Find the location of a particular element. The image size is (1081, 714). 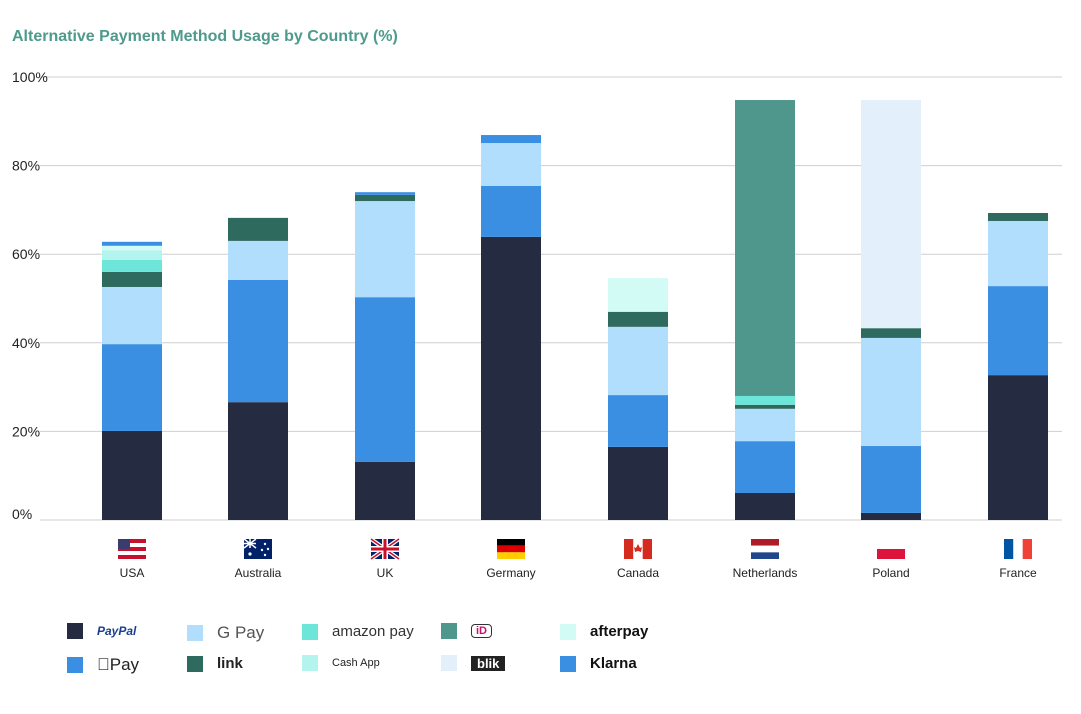

legend-item: blik is located at coordinates (473, 663).